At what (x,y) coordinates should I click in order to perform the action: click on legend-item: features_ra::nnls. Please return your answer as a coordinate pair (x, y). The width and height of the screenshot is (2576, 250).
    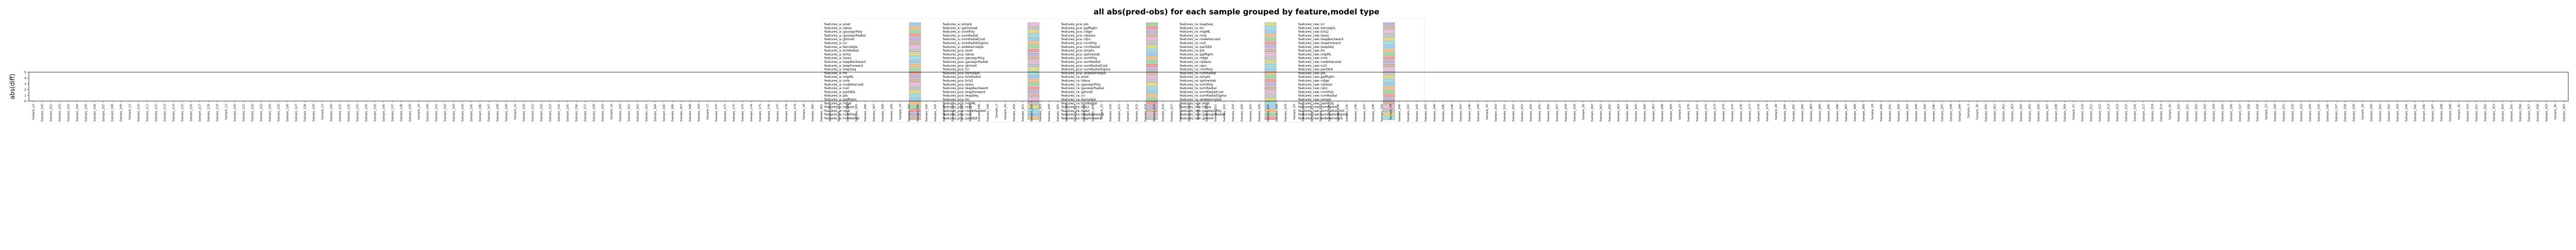
    Looking at the image, I should click on (1228, 36).